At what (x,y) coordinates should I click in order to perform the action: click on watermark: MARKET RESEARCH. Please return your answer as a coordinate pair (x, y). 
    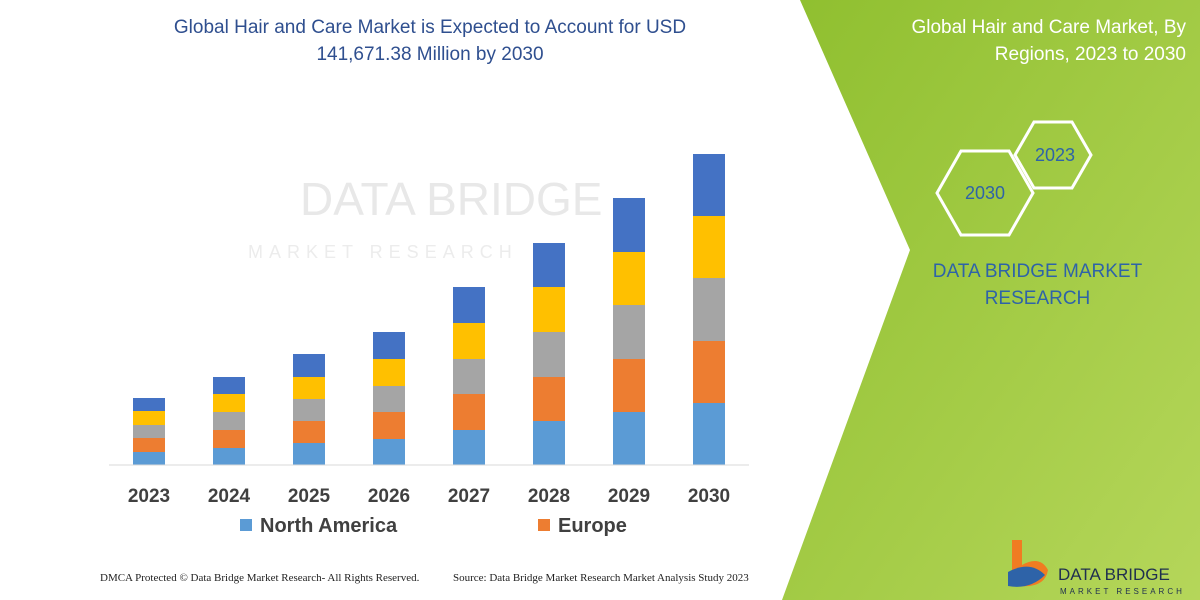
    Looking at the image, I should click on (383, 252).